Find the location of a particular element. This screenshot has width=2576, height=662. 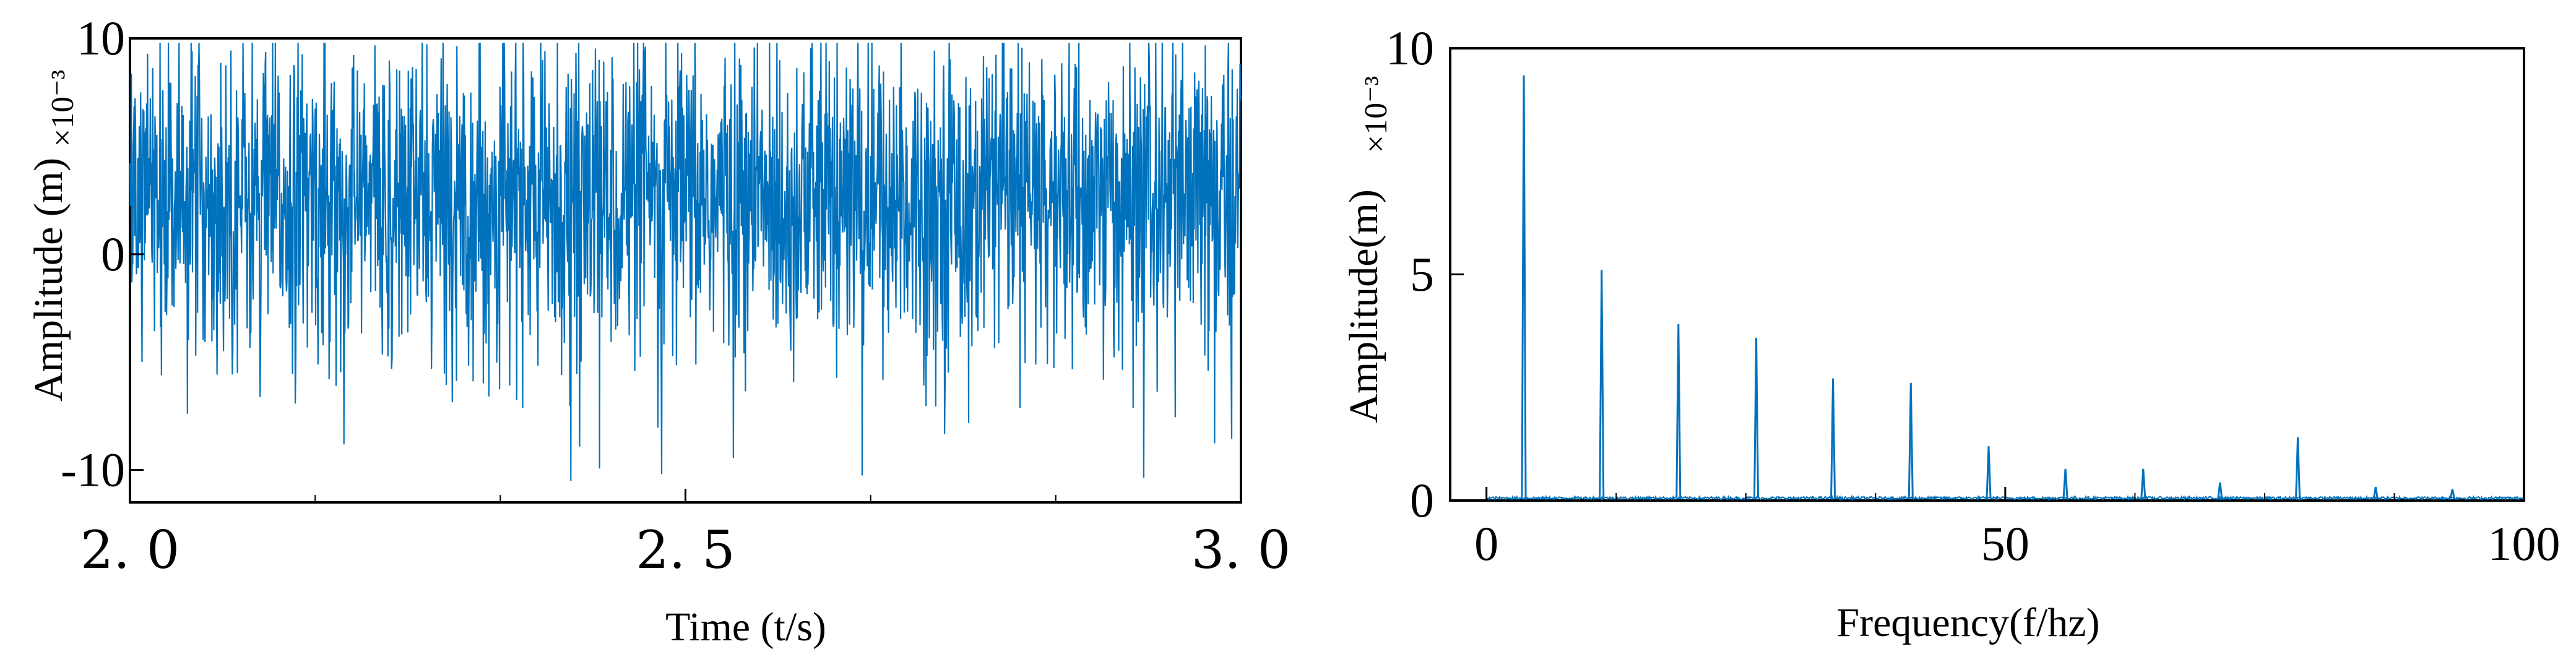

time-y-tick-label: -10 is located at coordinates (93, 470).